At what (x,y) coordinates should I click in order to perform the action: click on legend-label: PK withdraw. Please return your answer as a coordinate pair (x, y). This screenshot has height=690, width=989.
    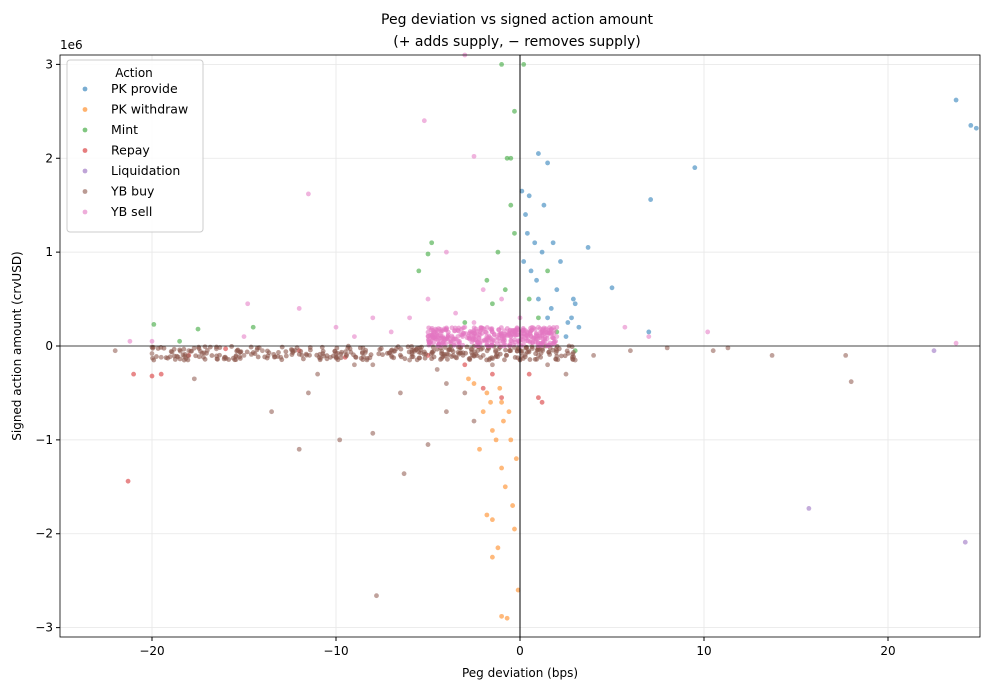
    Looking at the image, I should click on (149, 109).